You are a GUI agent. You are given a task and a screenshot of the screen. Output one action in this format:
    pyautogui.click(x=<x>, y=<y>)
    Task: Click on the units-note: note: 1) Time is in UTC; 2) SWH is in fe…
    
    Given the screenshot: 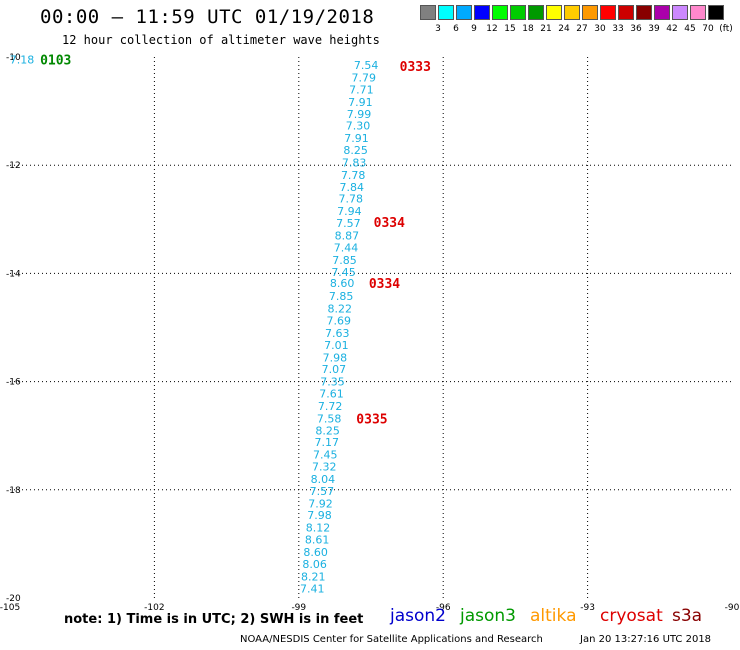 What is the action you would take?
    pyautogui.click(x=214, y=619)
    